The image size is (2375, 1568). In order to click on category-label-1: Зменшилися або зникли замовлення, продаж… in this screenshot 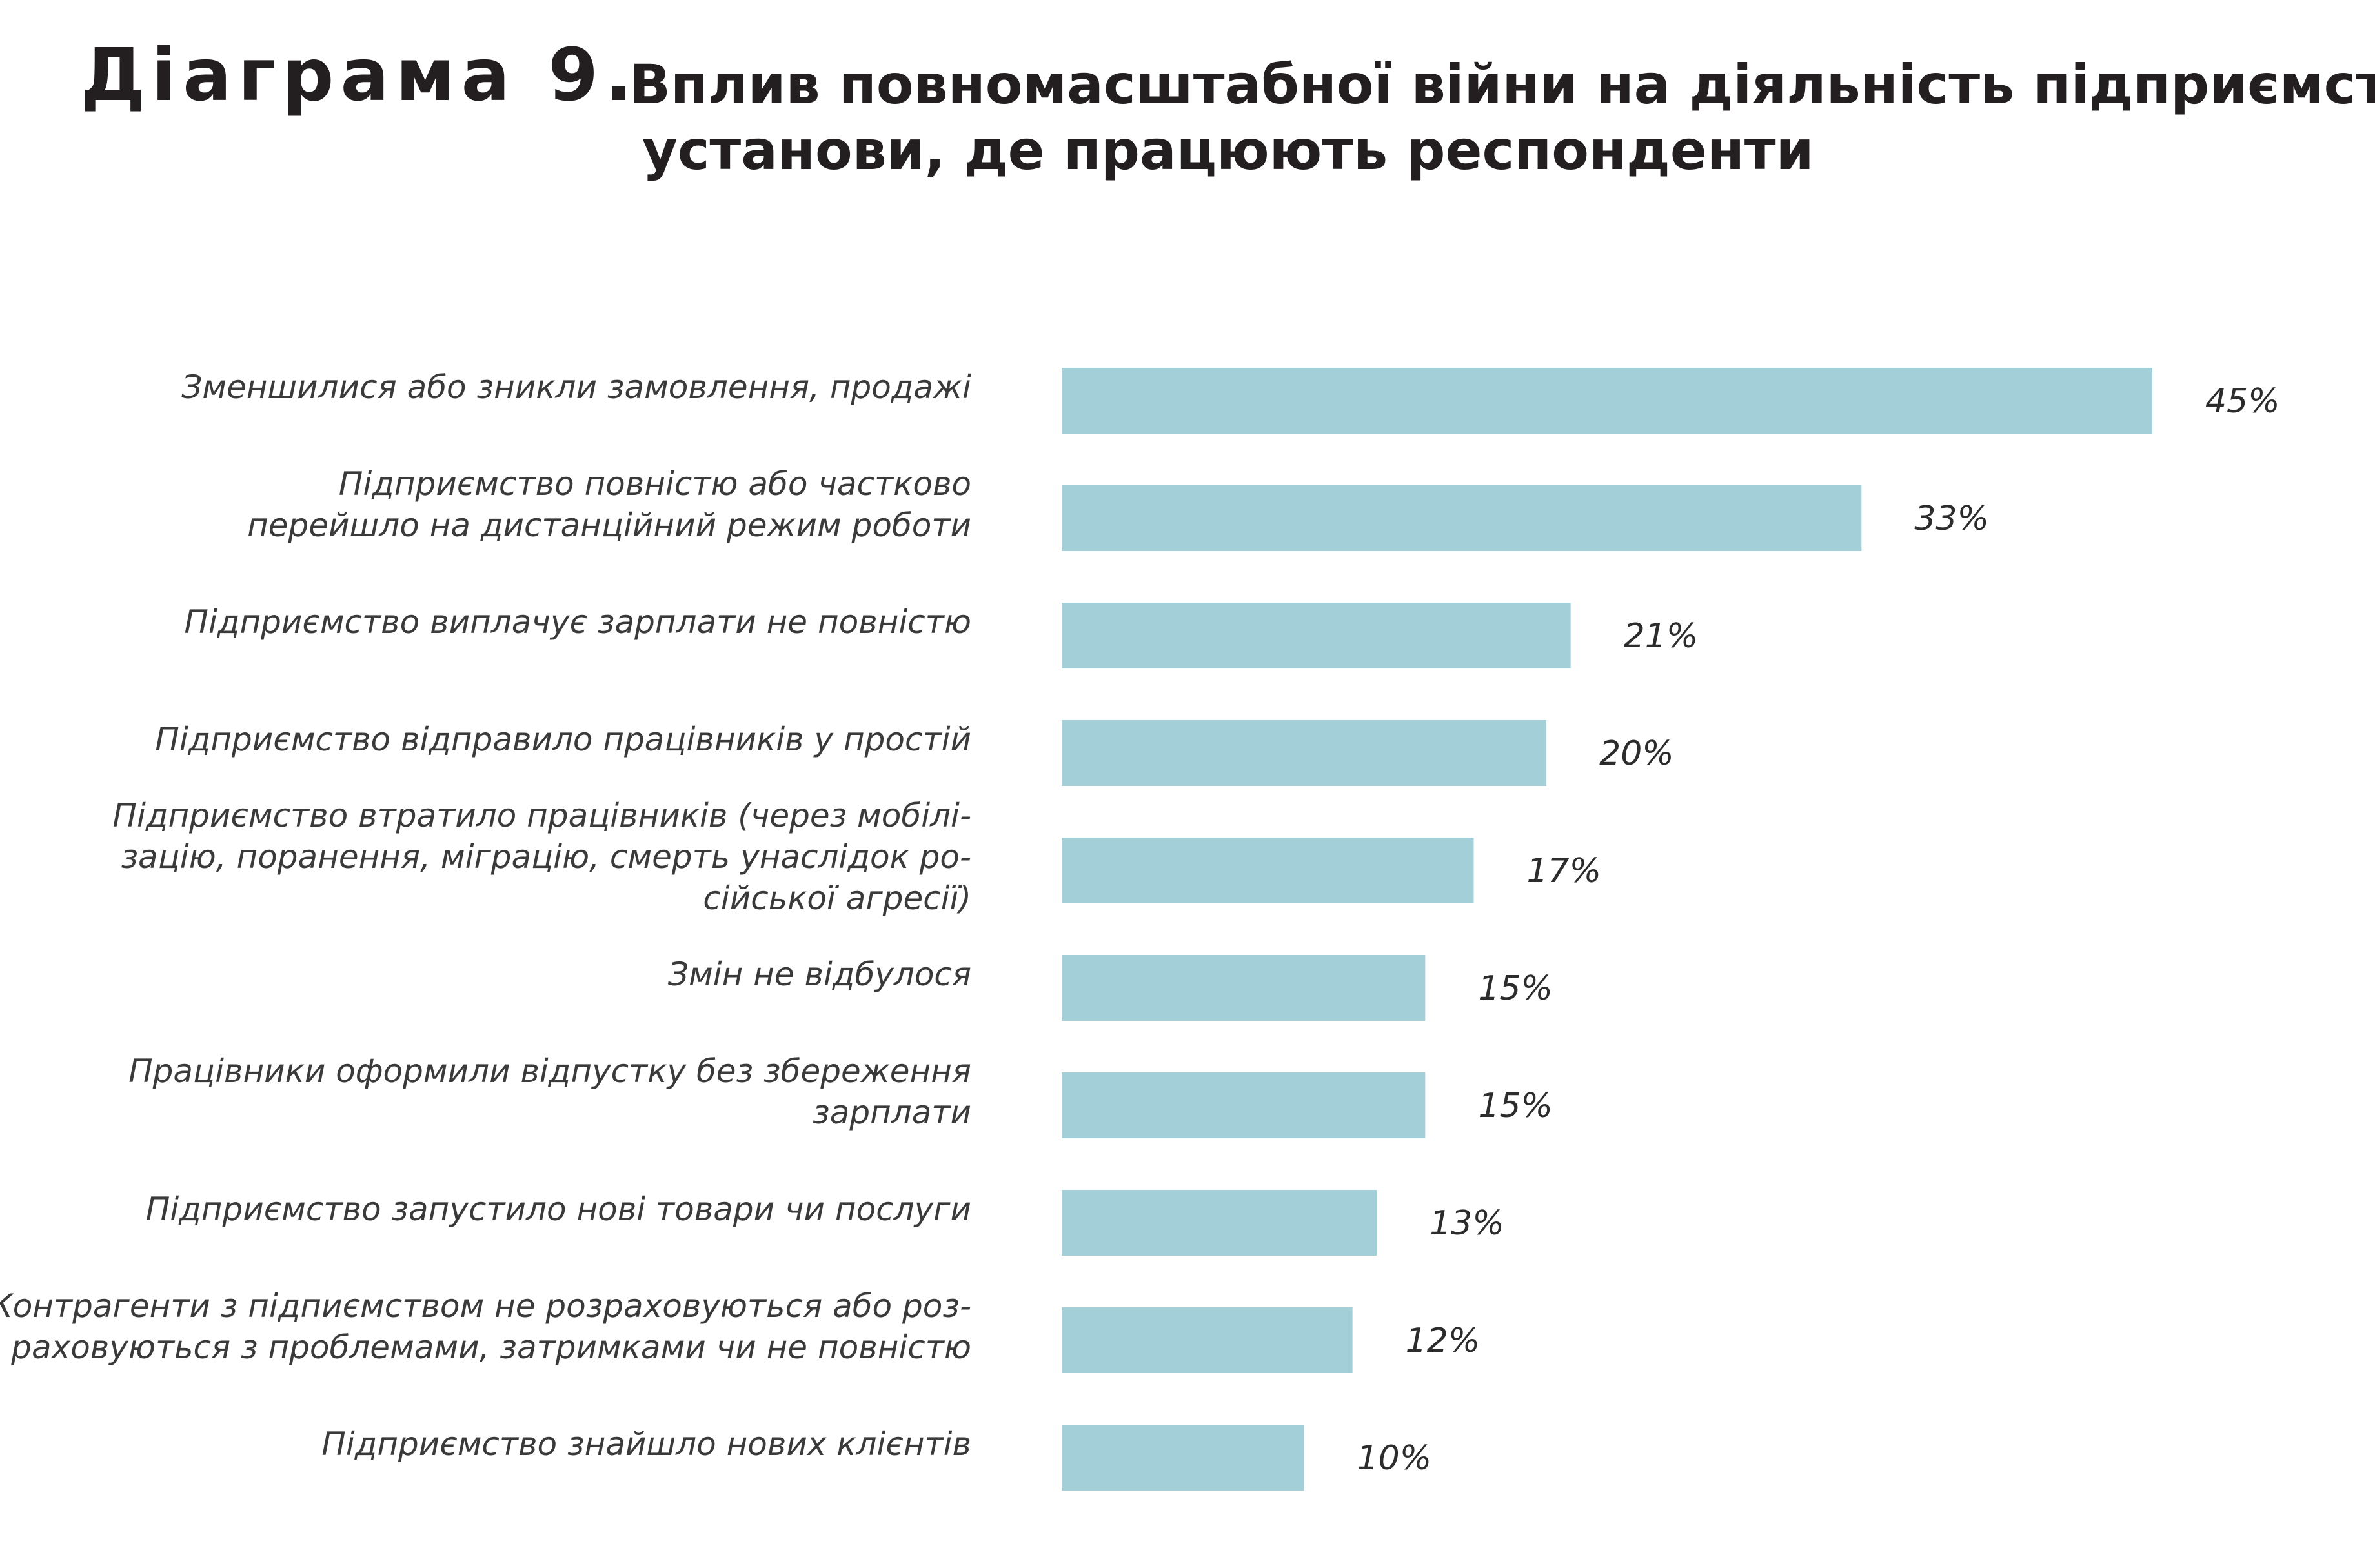, I will do `click(576, 387)`.